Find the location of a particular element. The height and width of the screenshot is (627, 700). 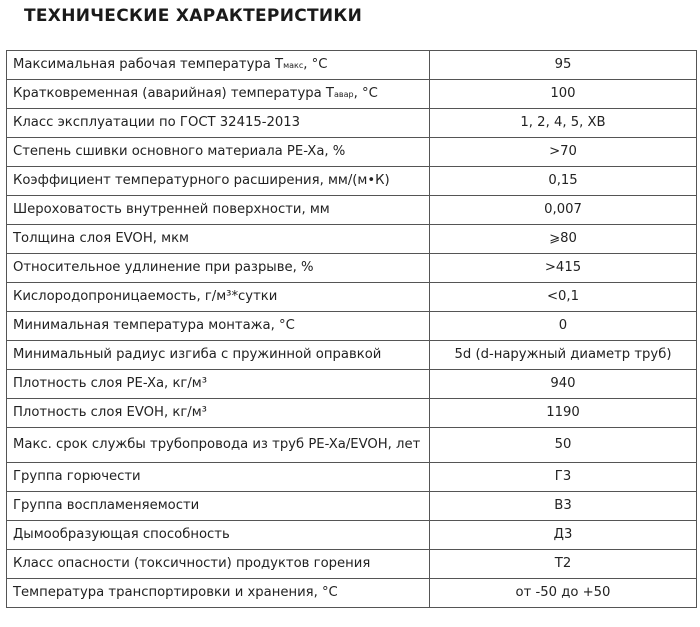

table-row: Кислородопроницаемость, г/м³*сутки <0,1 is located at coordinates (351, 297).